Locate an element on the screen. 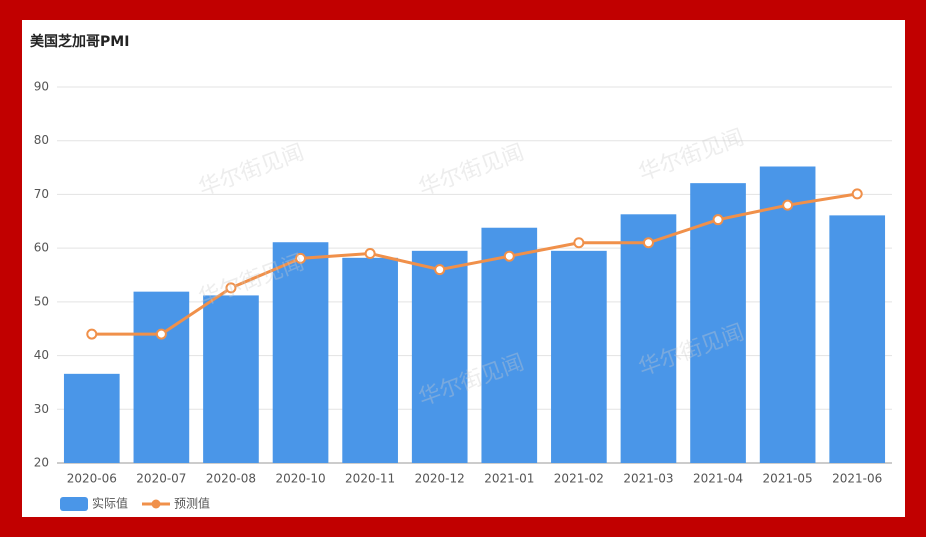 The height and width of the screenshot is (541, 926). legend-label: 实际值 is located at coordinates (110, 503).